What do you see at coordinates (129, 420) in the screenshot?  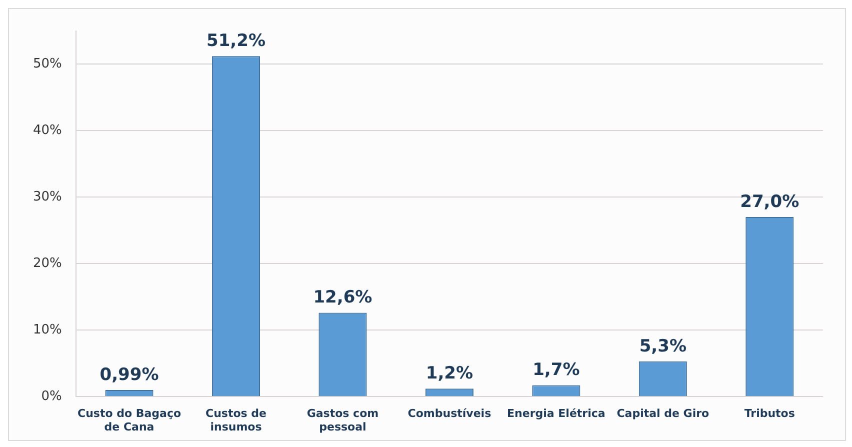 I see `x-tick-label: Custo do Bagaço de Cana` at bounding box center [129, 420].